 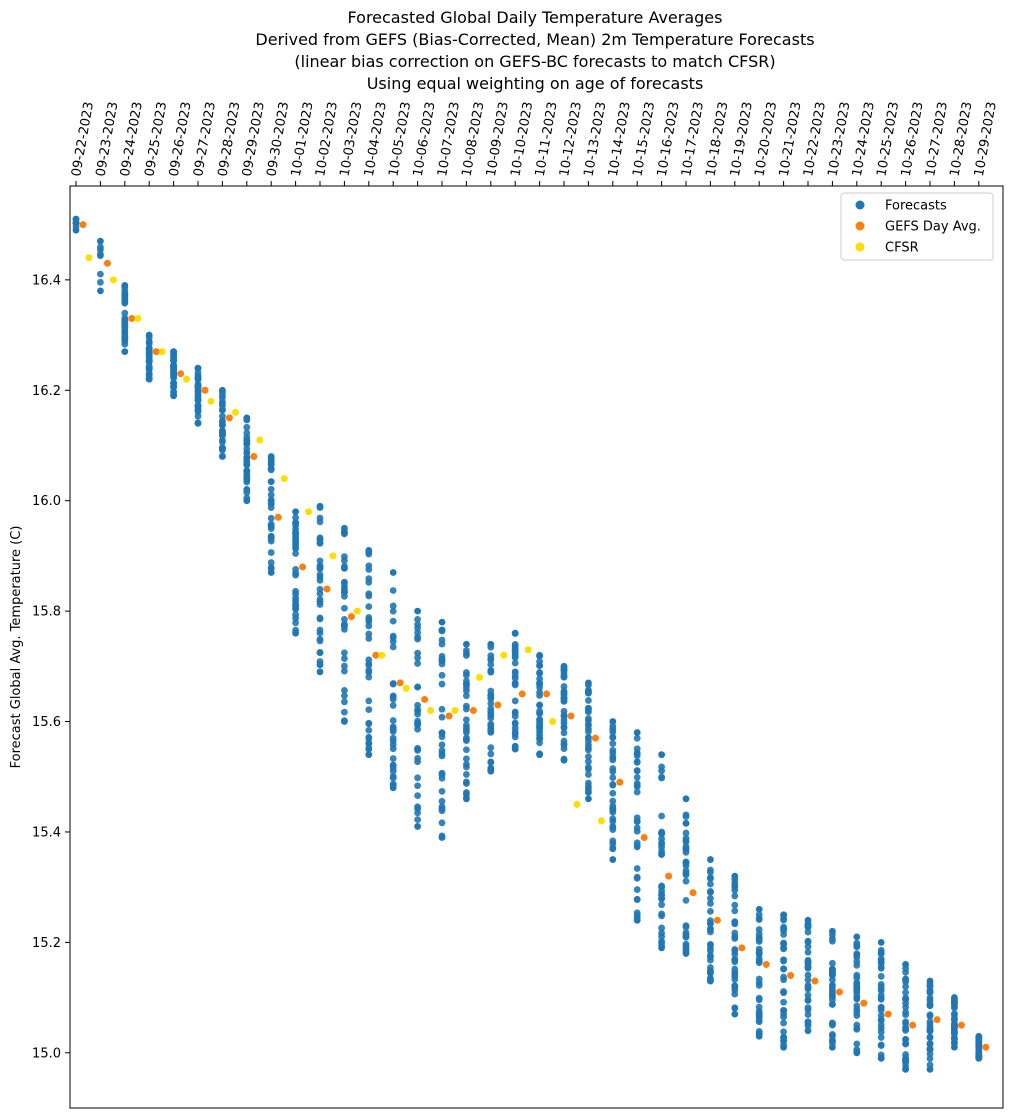 I want to click on y-tick-label: 15.4, so click(x=46, y=832).